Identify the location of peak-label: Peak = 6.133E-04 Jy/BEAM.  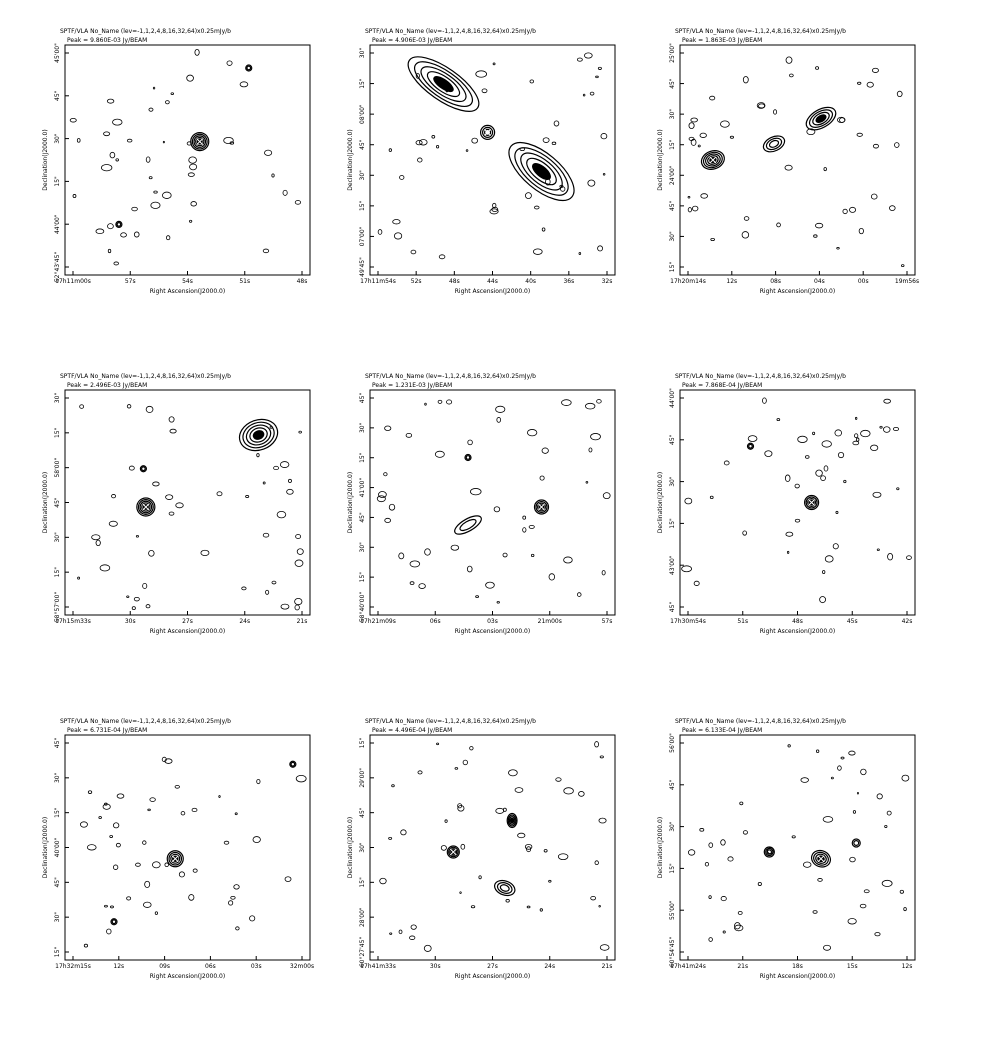
(722, 730).